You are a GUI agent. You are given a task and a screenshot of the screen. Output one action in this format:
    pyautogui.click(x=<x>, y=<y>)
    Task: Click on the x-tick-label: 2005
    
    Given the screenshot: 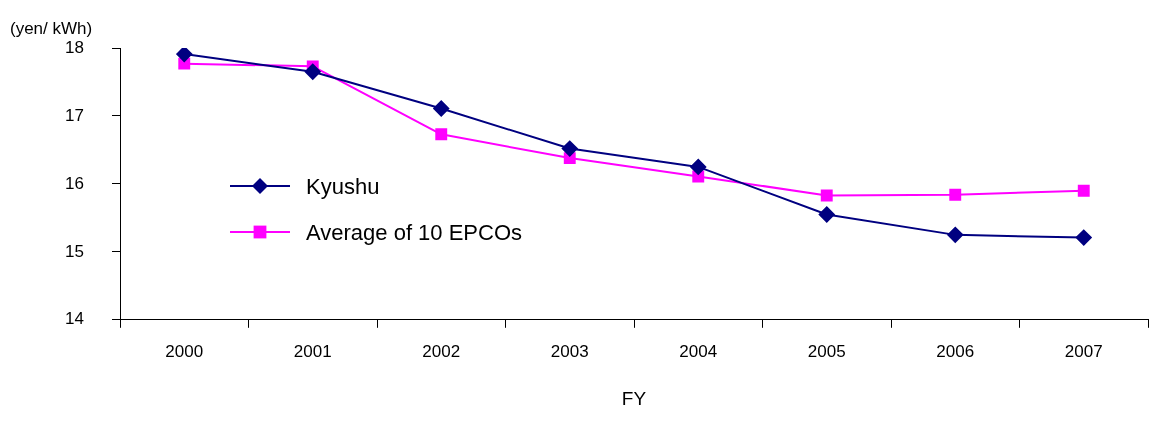 What is the action you would take?
    pyautogui.click(x=826, y=351)
    